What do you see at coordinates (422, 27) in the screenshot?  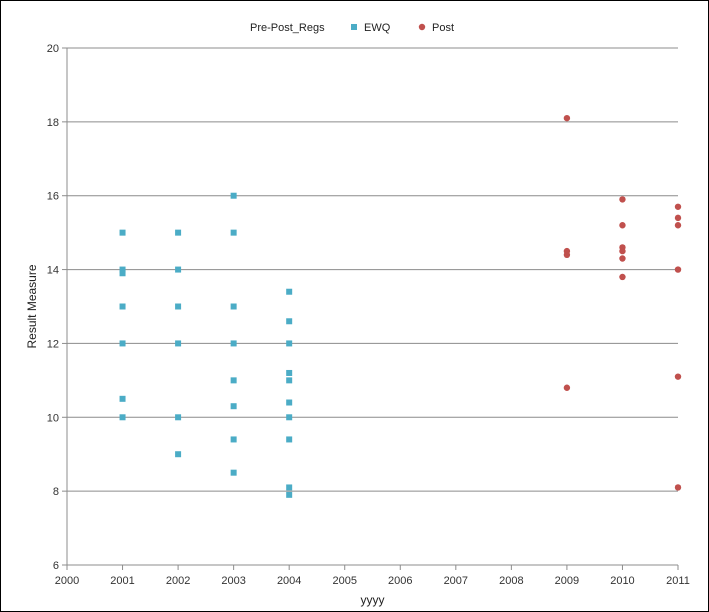 I see `legend-marker-post` at bounding box center [422, 27].